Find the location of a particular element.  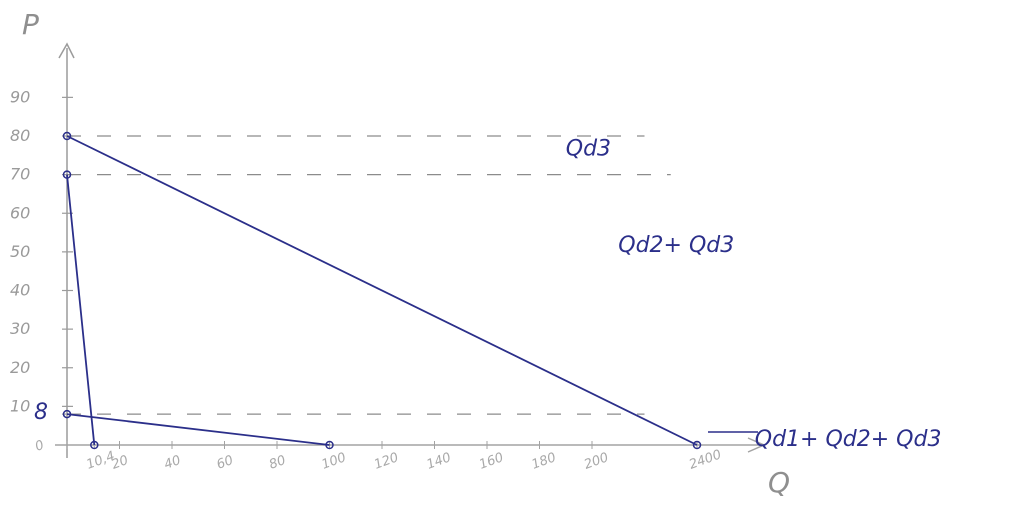

demand-segment-bottom is located at coordinates (198, 429).